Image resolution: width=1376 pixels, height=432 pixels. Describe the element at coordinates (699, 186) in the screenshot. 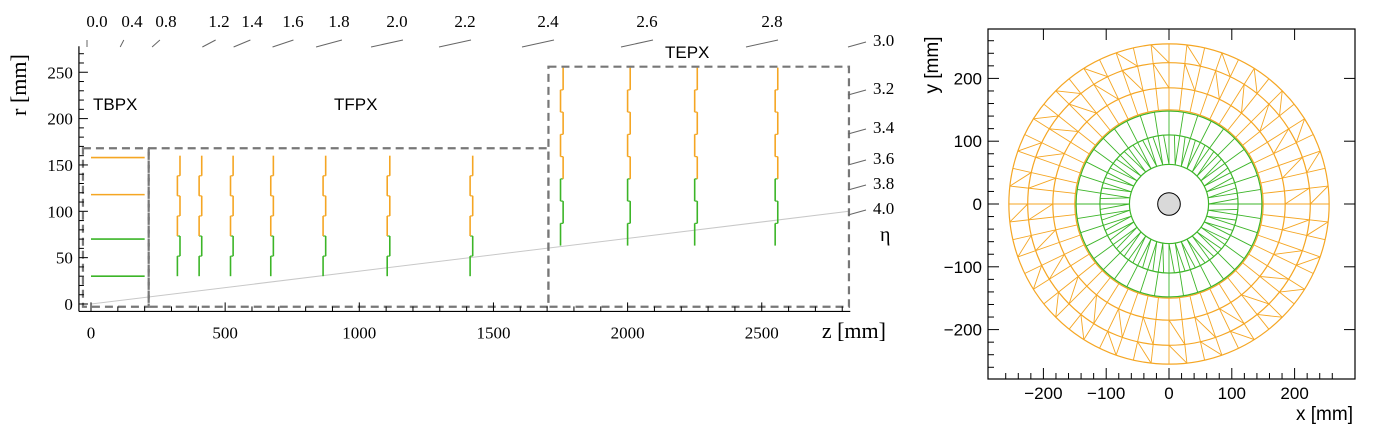

I see `region-box-tepx` at that location.